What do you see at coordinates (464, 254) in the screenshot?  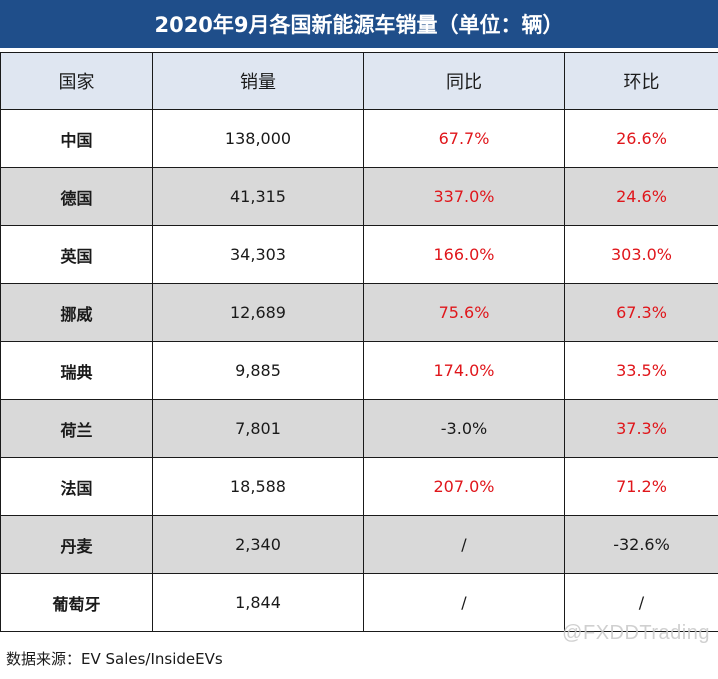 I see `yoy-cell: 166.0%` at bounding box center [464, 254].